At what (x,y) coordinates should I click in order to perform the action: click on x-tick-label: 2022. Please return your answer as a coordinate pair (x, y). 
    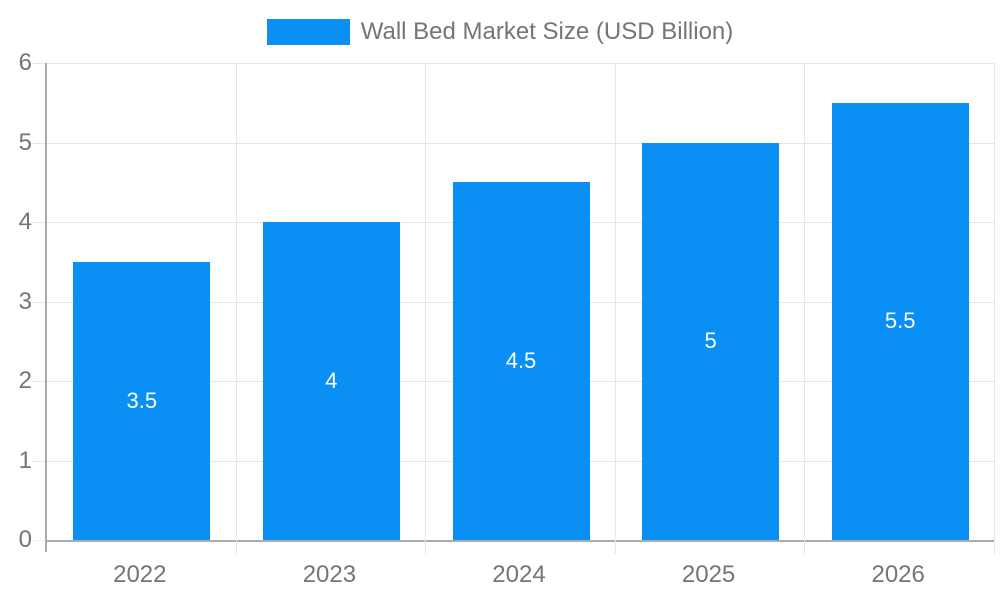
    Looking at the image, I should click on (140, 574).